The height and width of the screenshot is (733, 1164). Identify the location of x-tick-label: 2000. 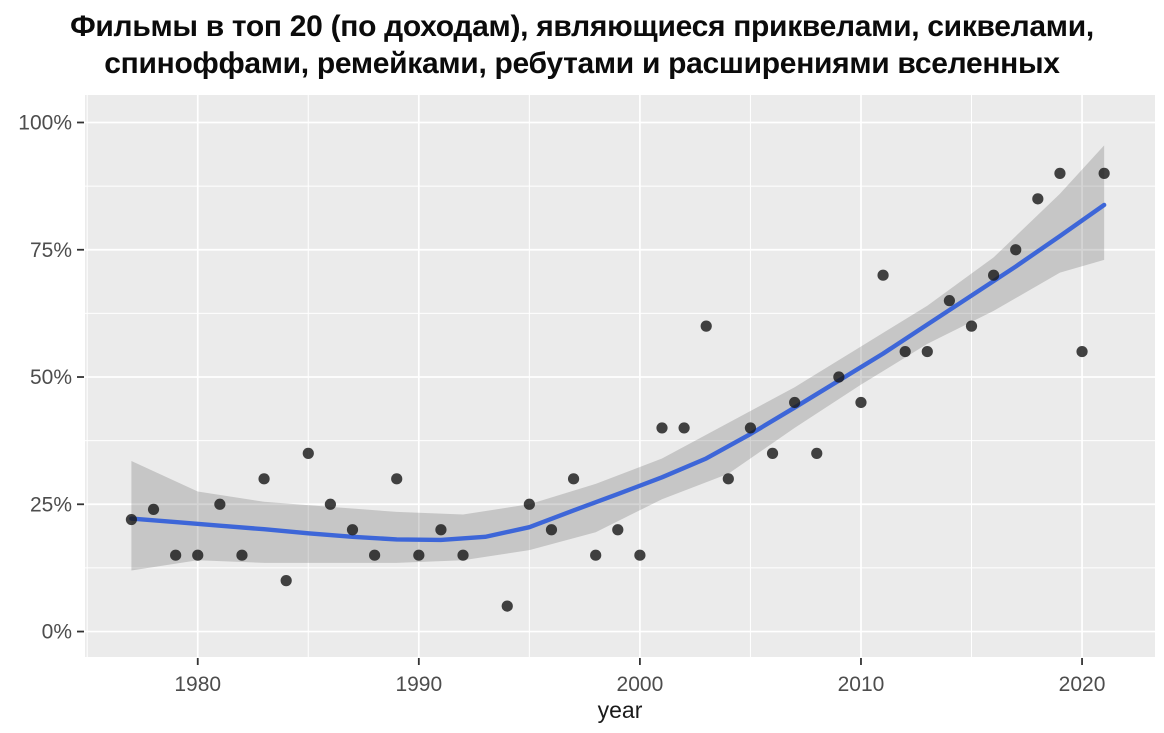
(640, 684).